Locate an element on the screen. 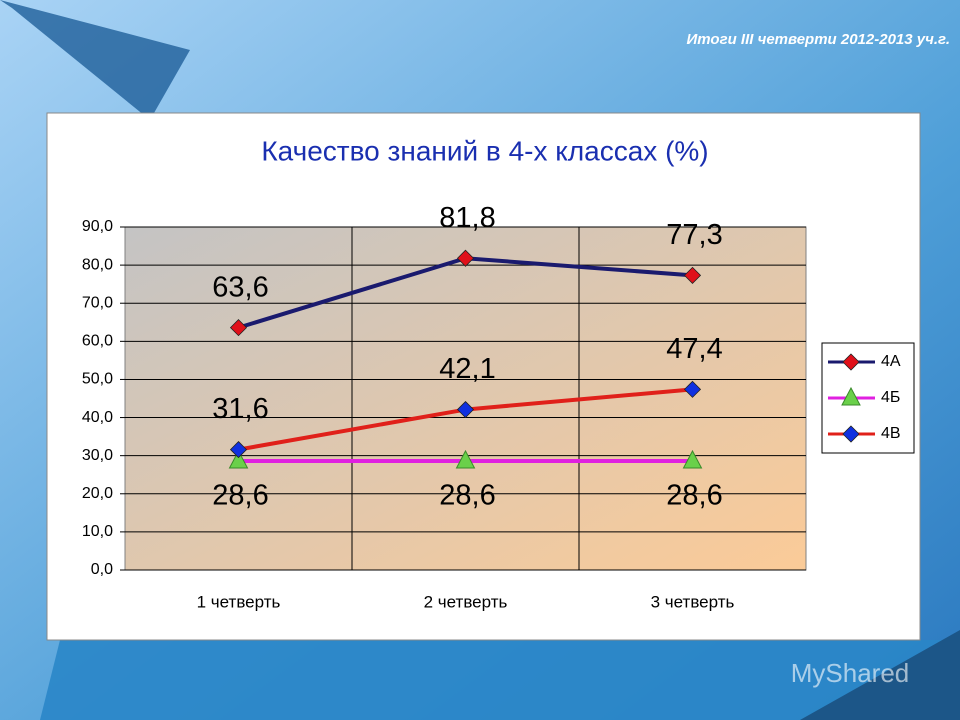 Image resolution: width=960 pixels, height=720 pixels. y-tick-label: 60,0 is located at coordinates (97, 341).